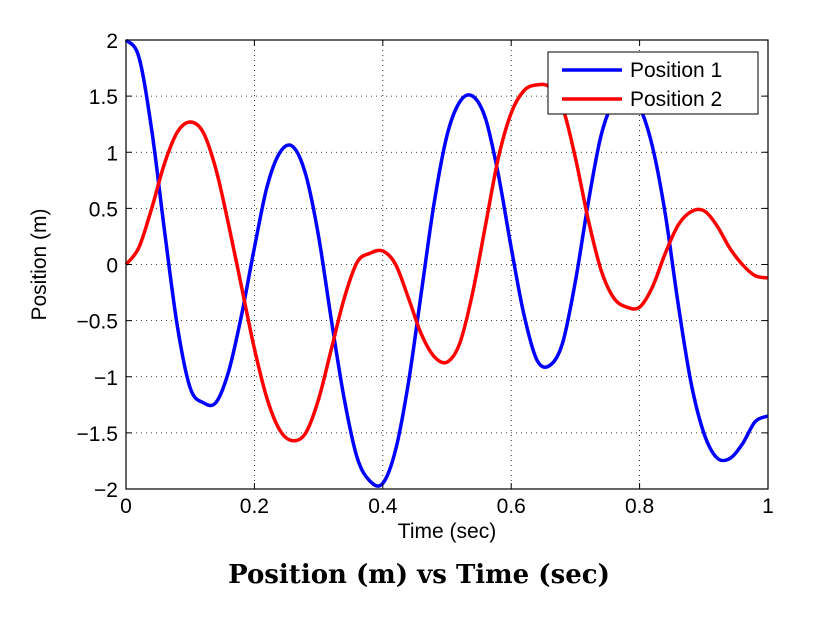 The image size is (838, 631). I want to click on y-tick-label: 0.5, so click(103, 209).